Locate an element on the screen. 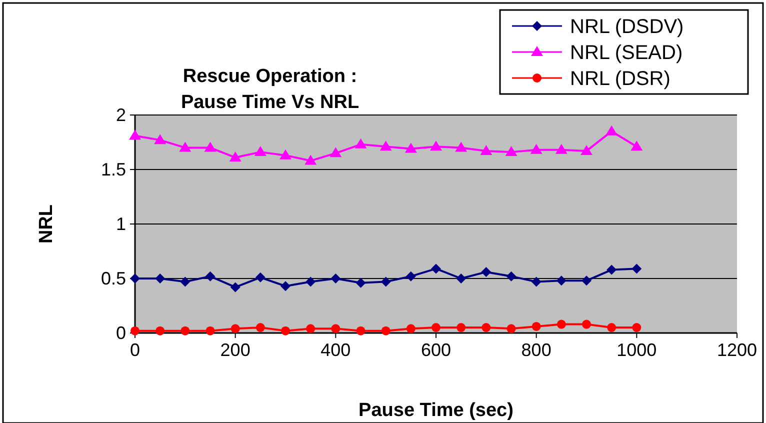 Image resolution: width=766 pixels, height=423 pixels. x-tick-label: 400 is located at coordinates (335, 350).